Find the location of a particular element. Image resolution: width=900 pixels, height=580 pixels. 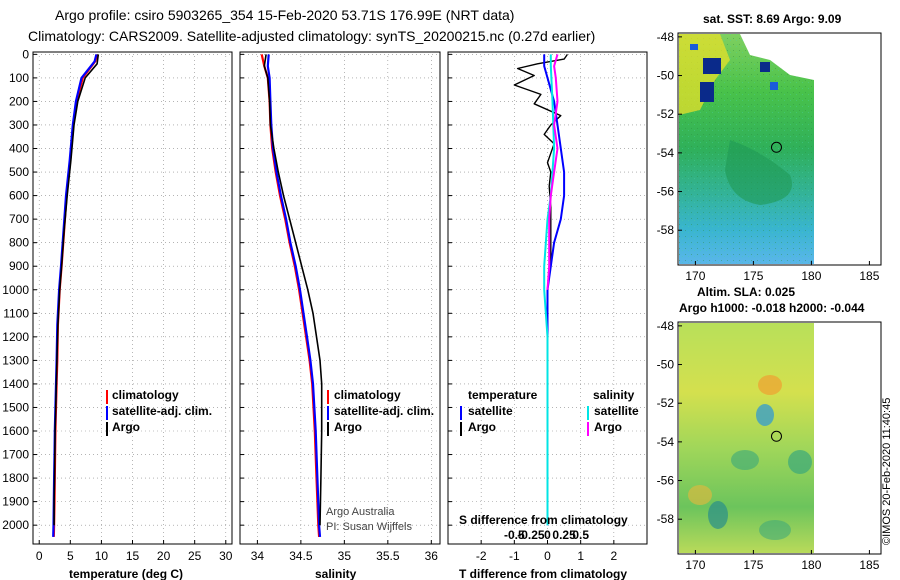

legend-label-climatology: climatology is located at coordinates (145, 395).